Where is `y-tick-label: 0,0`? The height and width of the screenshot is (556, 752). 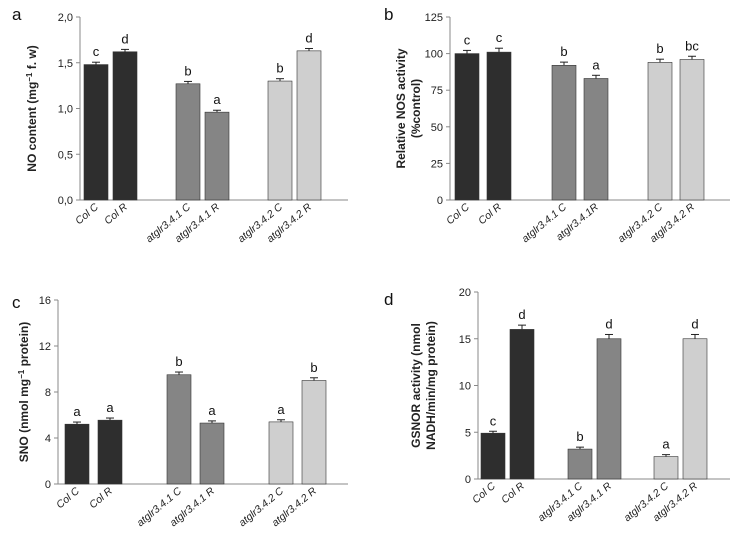
y-tick-label: 0,0 is located at coordinates (65, 201).